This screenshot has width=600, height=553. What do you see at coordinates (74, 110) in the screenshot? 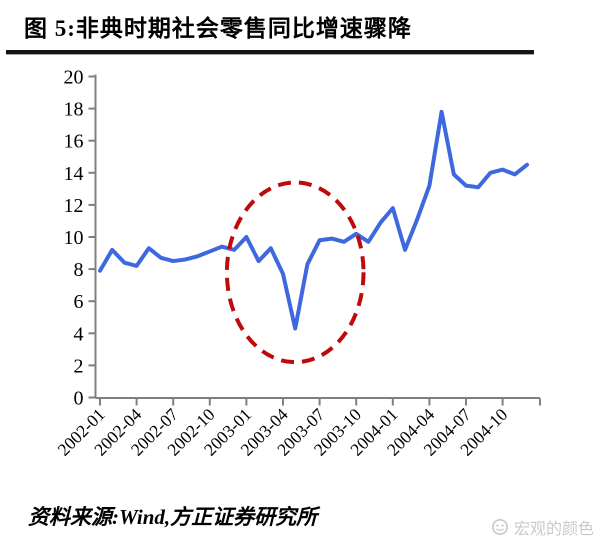
I see `y-tick-label: 18` at bounding box center [74, 110].